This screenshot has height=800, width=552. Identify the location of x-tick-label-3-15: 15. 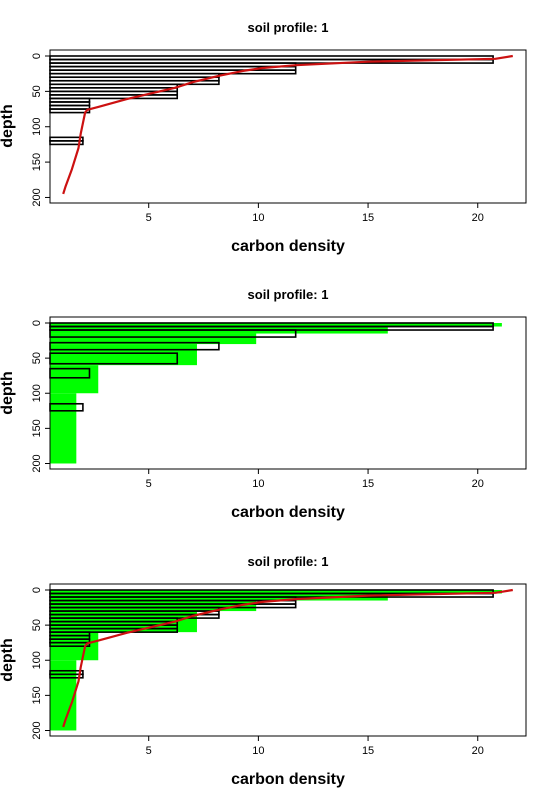
(368, 751).